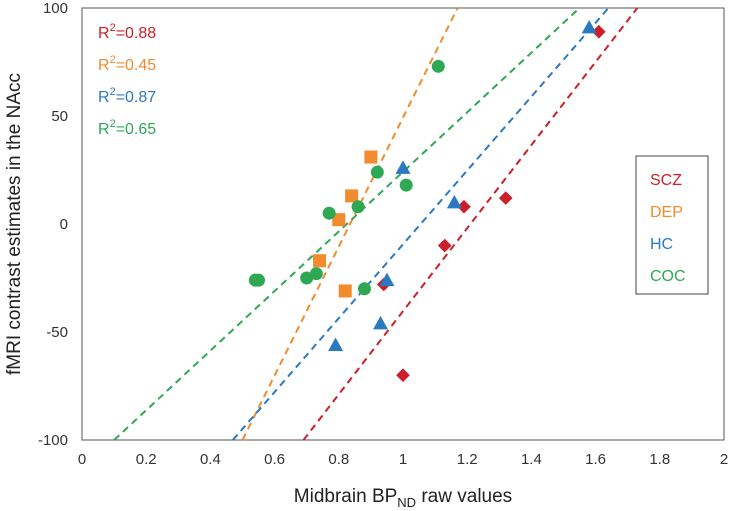  I want to click on r-squared-label-dep: R2=0.45, so click(127, 64).